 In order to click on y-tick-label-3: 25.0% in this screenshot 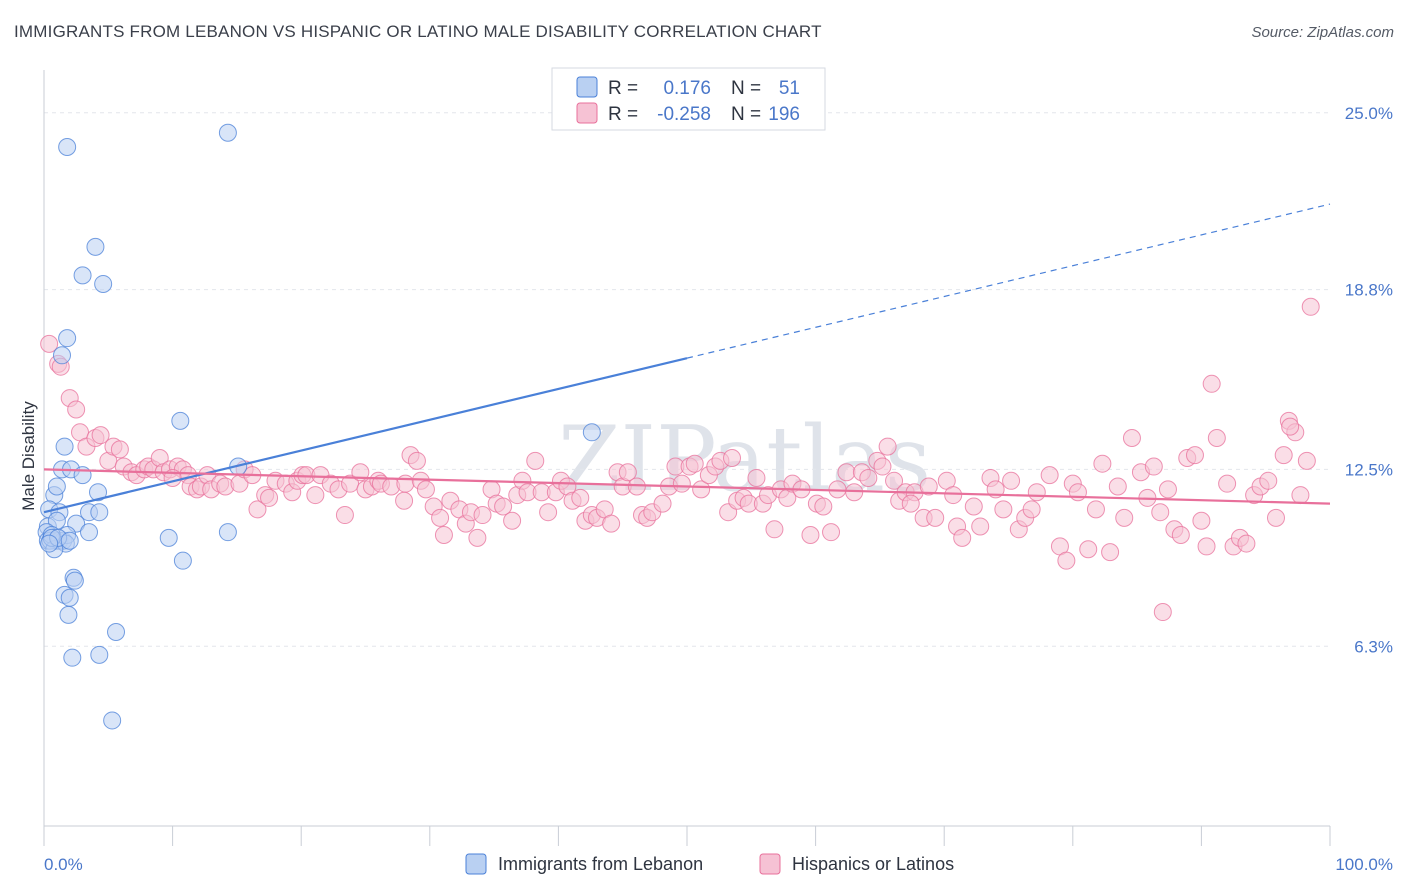, I will do `click(1369, 113)`.